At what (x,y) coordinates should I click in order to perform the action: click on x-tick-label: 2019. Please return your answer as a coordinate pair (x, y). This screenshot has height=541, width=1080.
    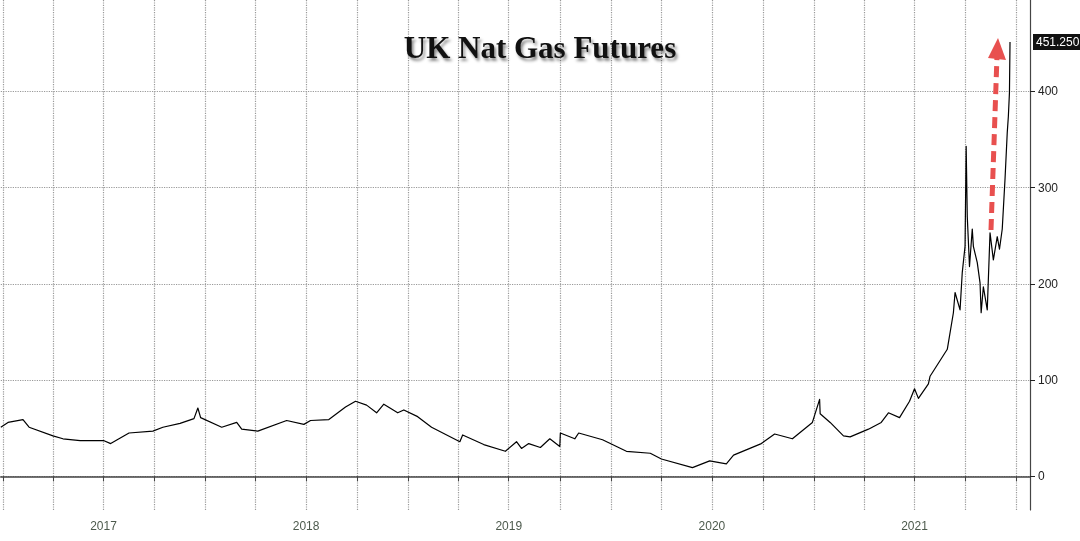
    Looking at the image, I should click on (509, 526).